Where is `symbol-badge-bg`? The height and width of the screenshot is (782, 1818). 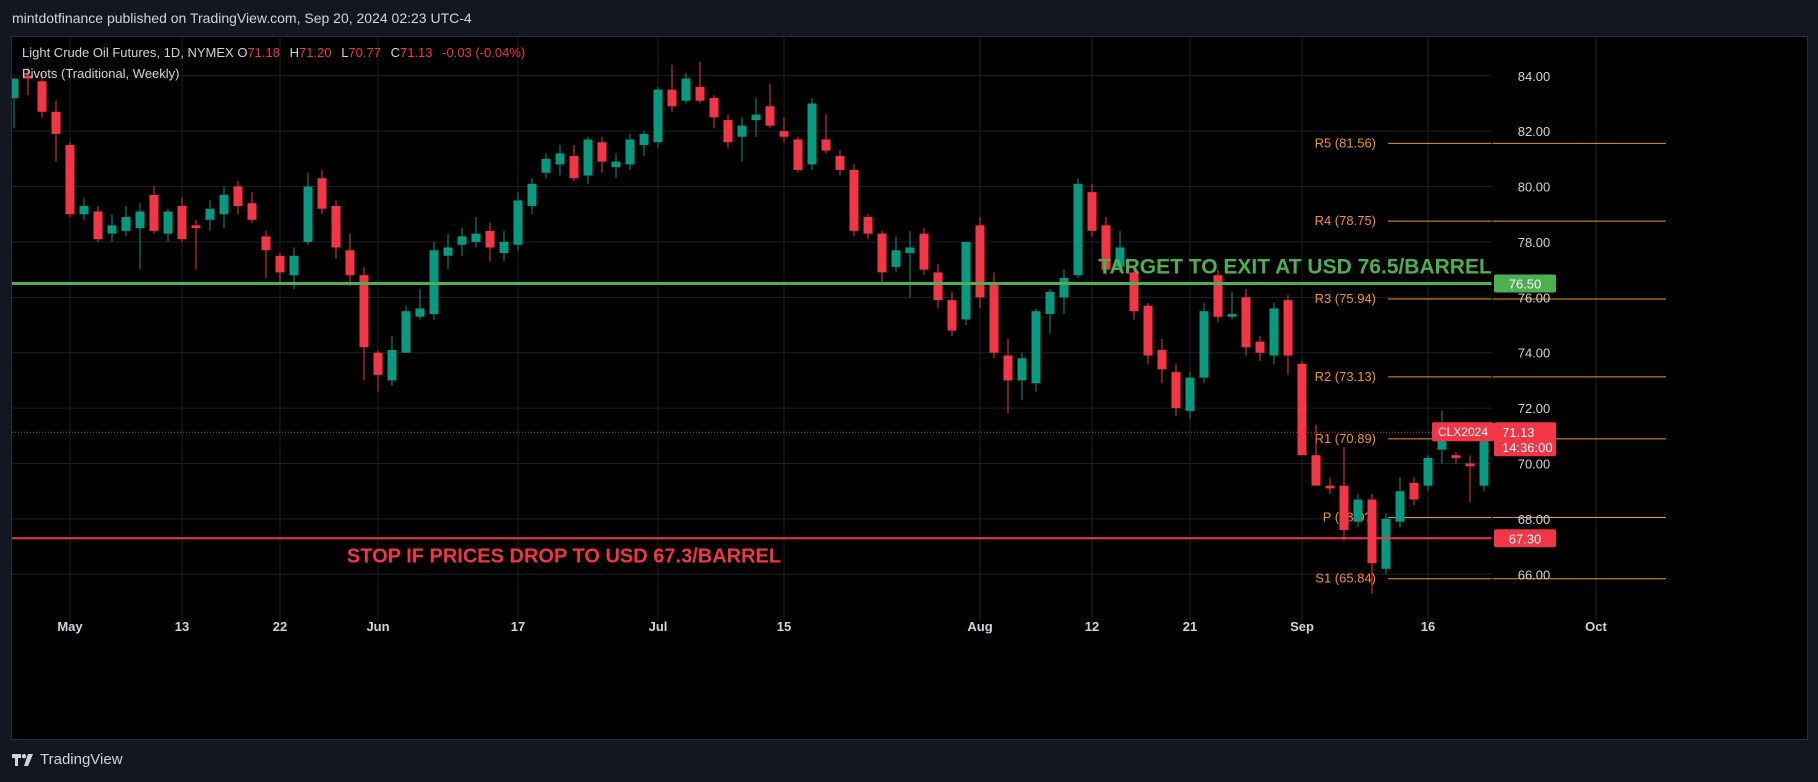
symbol-badge-bg is located at coordinates (1463, 432).